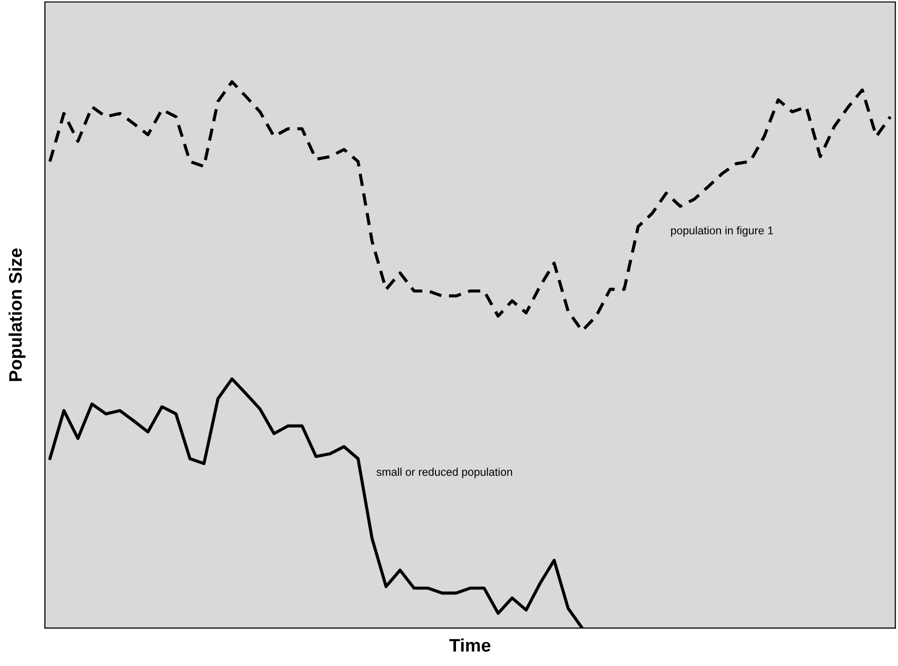 This screenshot has width=898, height=666. Describe the element at coordinates (17, 315) in the screenshot. I see `y-axis-title: Population Size` at that location.